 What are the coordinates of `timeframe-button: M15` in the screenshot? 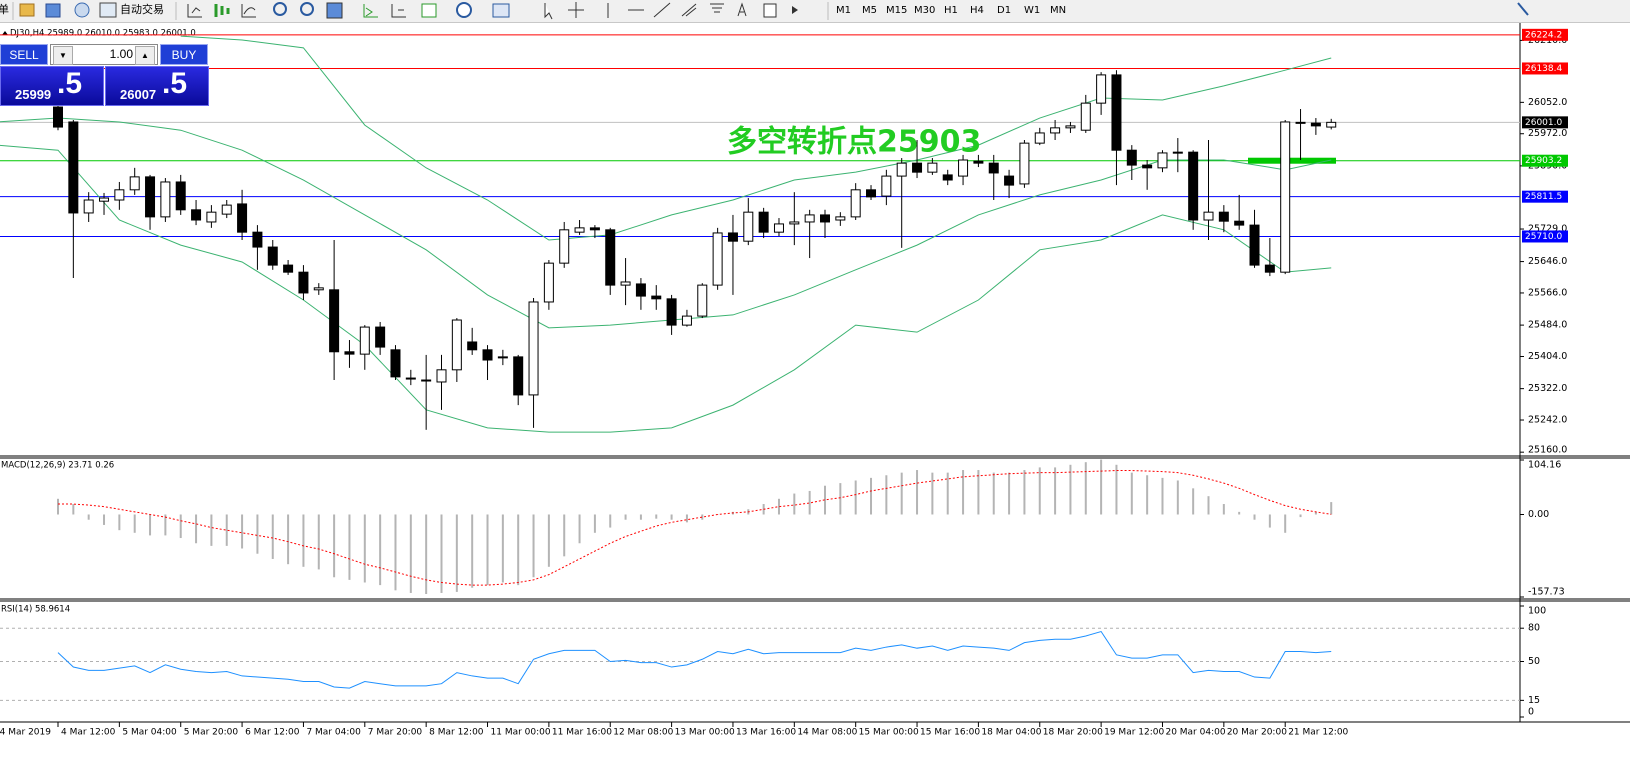 It's located at (896, 10).